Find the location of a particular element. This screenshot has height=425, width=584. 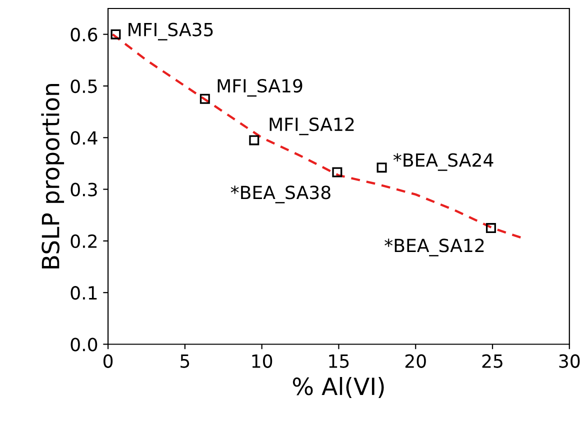

x-tick-label: 30 is located at coordinates (569, 361).